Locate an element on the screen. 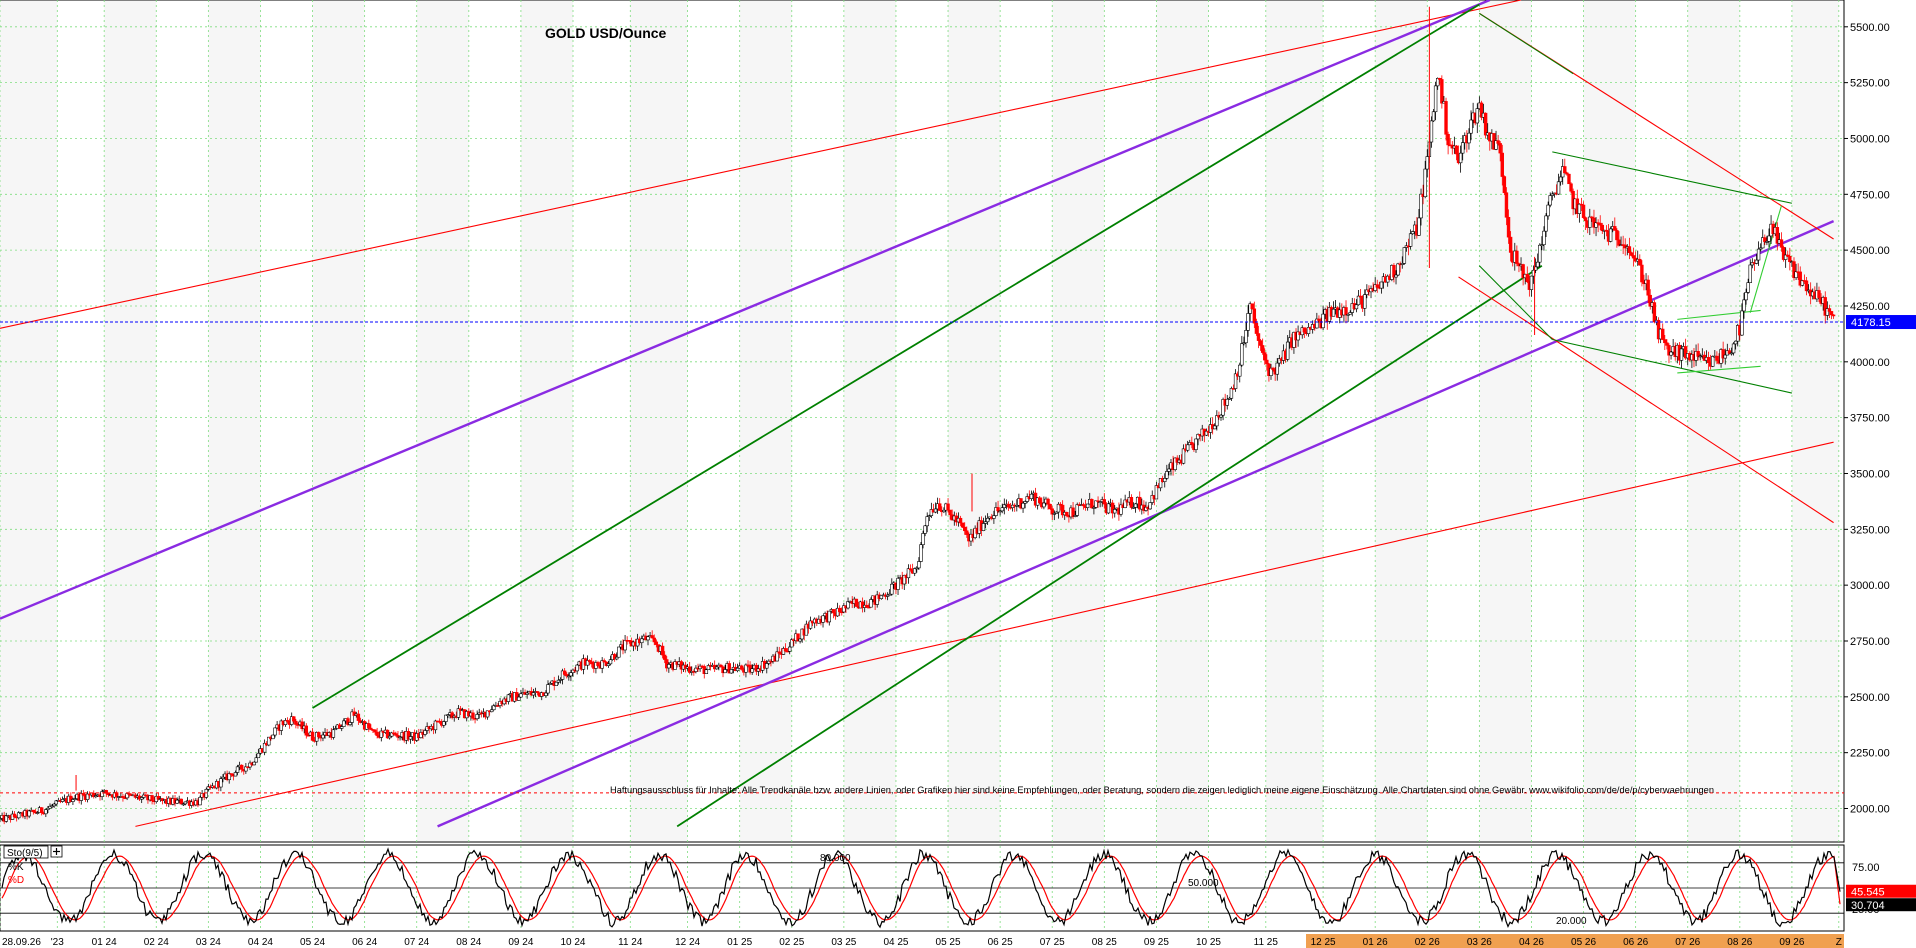  x-tick-label: '23 is located at coordinates (57, 942).